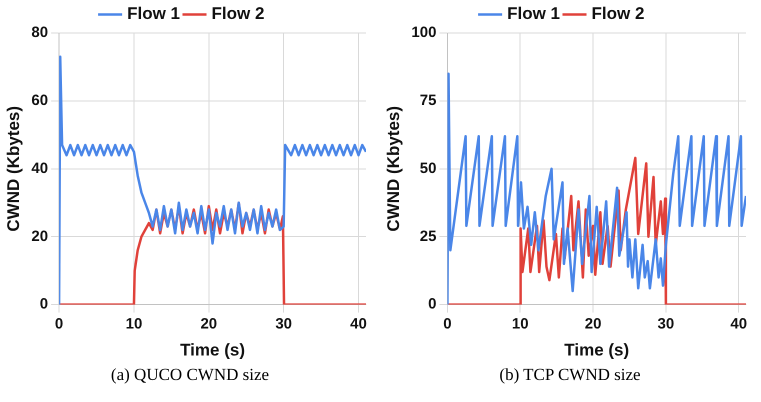 This screenshot has height=402, width=761. I want to click on y-tick-label: 80, so click(39, 33).